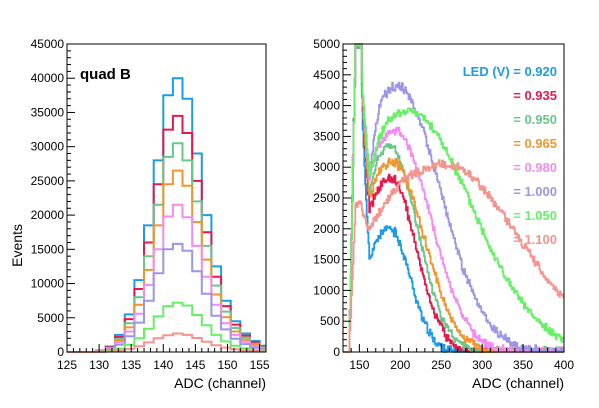 The width and height of the screenshot is (599, 408). What do you see at coordinates (99, 365) in the screenshot?
I see `left-x-tick-label: 130` at bounding box center [99, 365].